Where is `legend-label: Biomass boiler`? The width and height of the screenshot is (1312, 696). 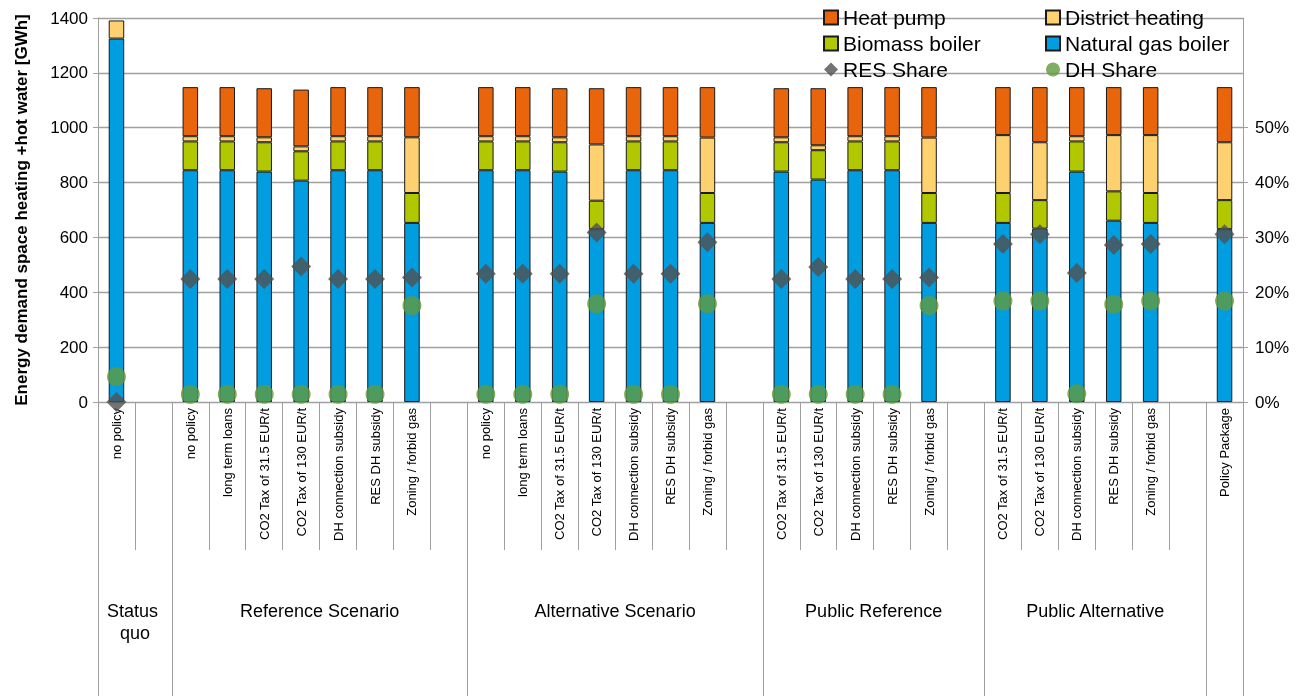 legend-label: Biomass boiler is located at coordinates (912, 43).